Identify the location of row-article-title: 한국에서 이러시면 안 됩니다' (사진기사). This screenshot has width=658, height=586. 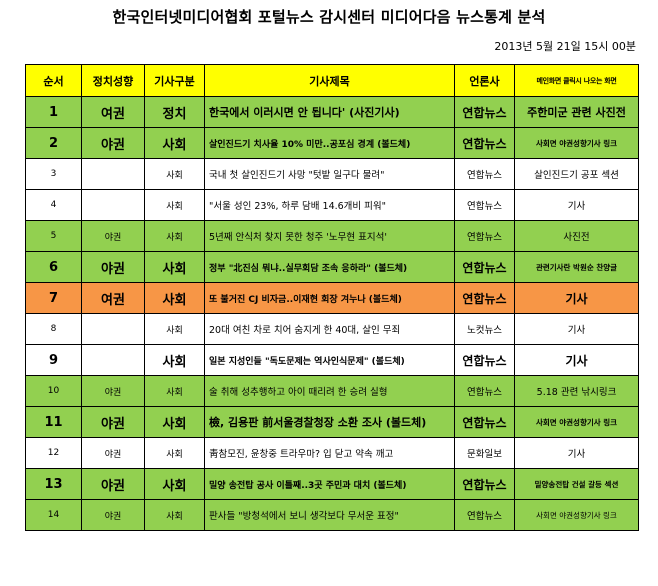
(329, 112).